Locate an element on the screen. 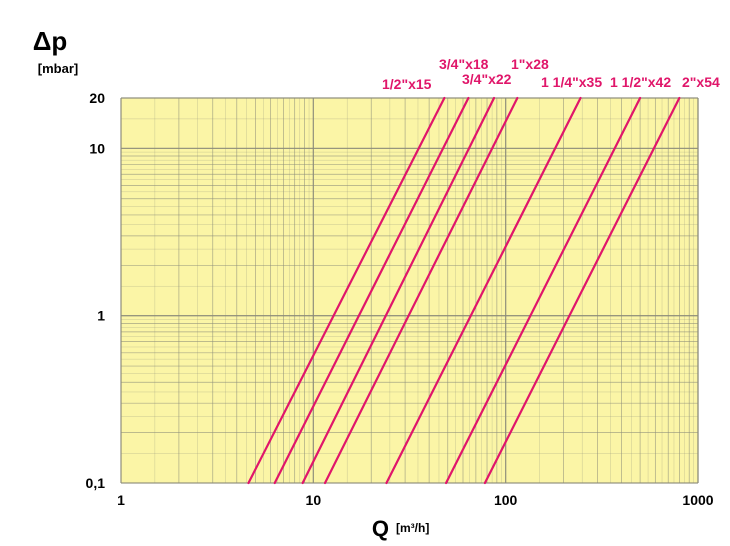 This screenshot has width=730, height=546. series-label: 2"x54 is located at coordinates (701, 82).